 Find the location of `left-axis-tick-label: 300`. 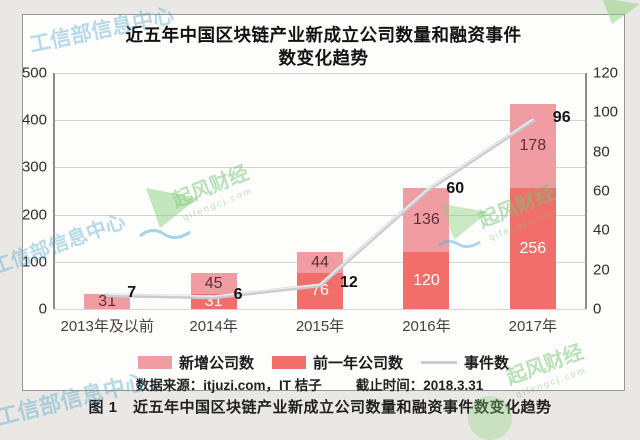

left-axis-tick-label: 300 is located at coordinates (34, 167).